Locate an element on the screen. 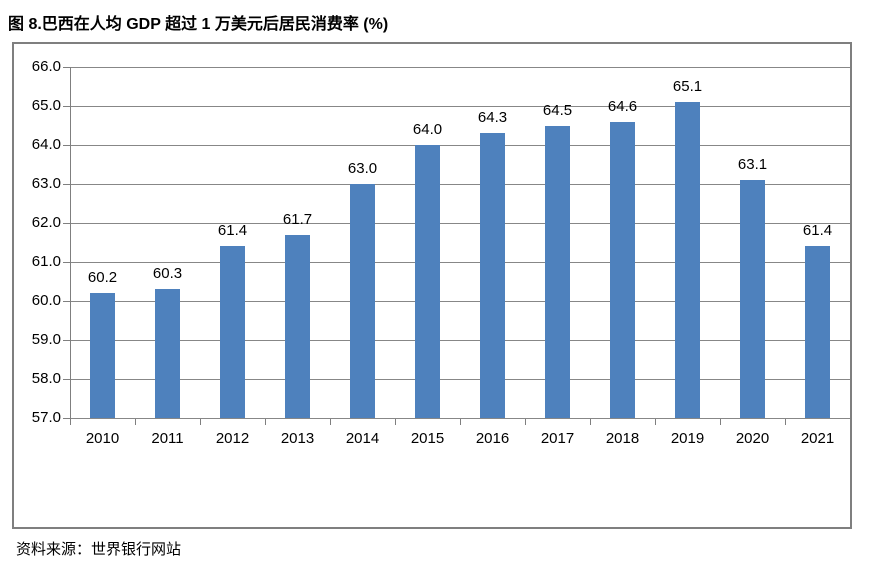  y-axis-label: 60.0 is located at coordinates (46, 300).